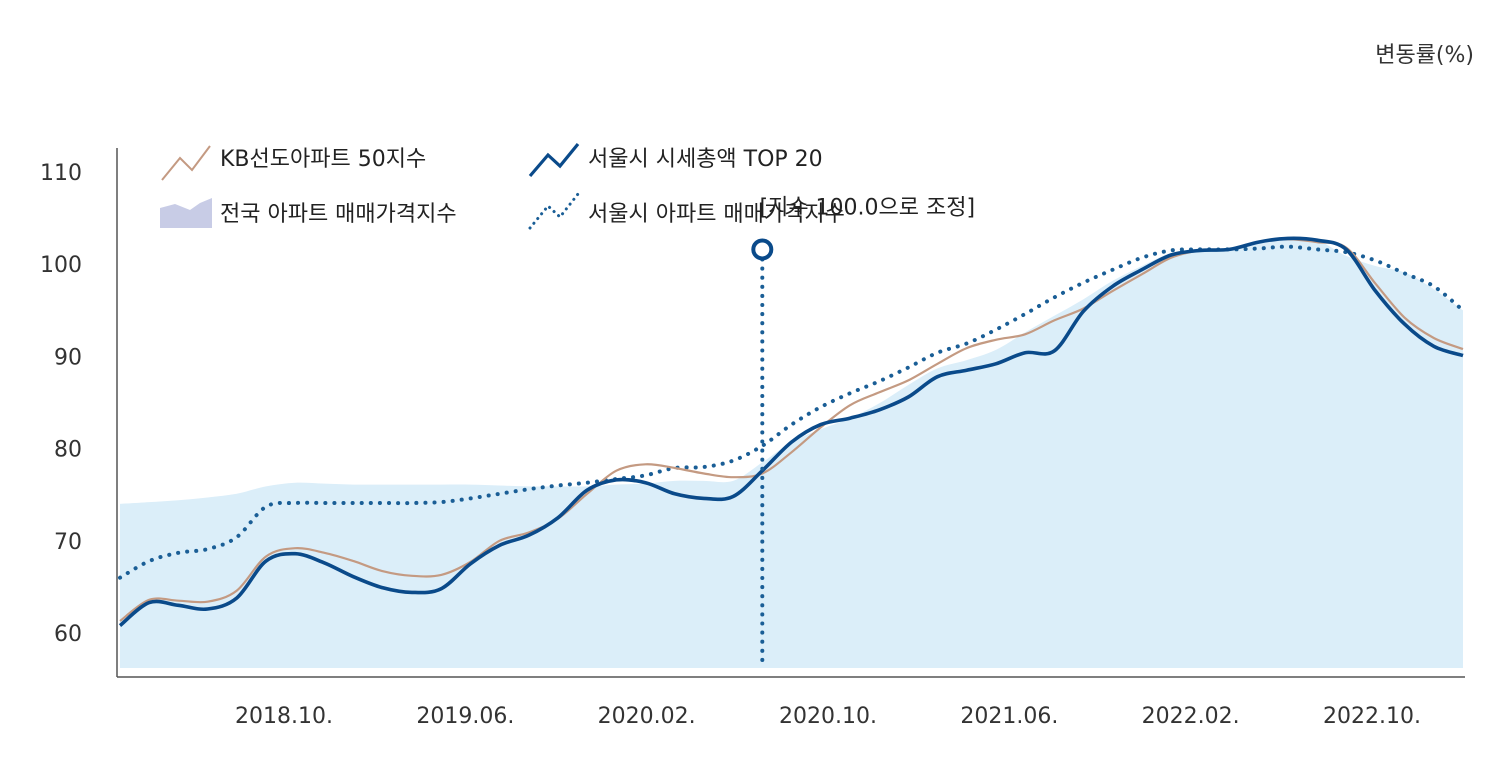  I want to click on legend-item-seoul-apt: 서울시 아파트 매매가격지수, so click(686, 211).